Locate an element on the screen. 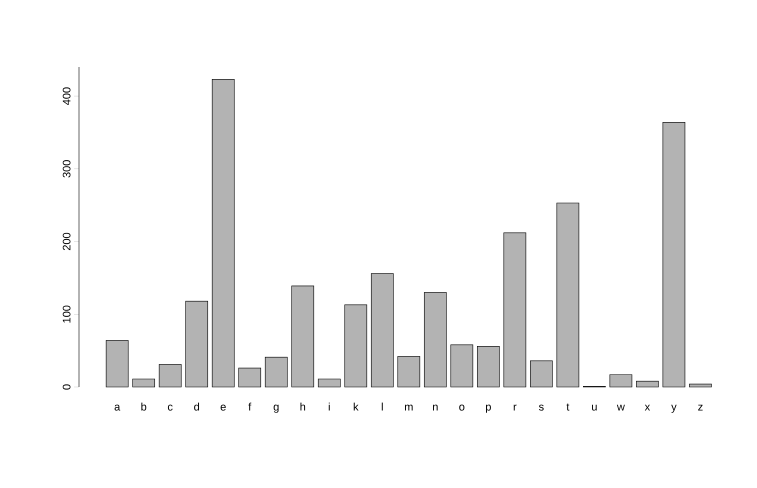 The height and width of the screenshot is (488, 757). x-tick-label: g is located at coordinates (276, 408).